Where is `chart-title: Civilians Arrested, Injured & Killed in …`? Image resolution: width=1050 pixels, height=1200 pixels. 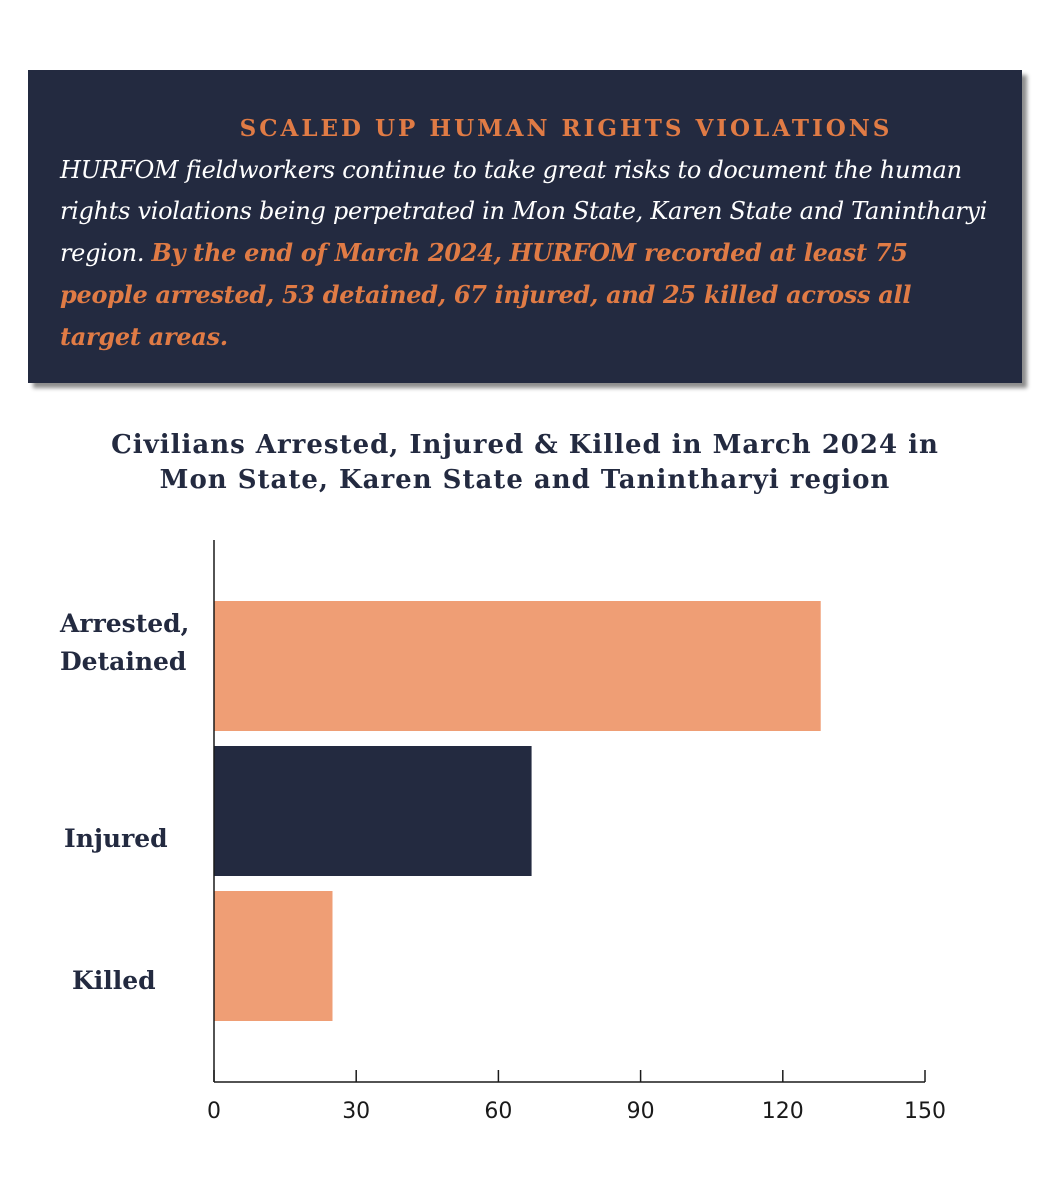
chart-title: Civilians Arrested, Injured & Killed in … is located at coordinates (525, 463).